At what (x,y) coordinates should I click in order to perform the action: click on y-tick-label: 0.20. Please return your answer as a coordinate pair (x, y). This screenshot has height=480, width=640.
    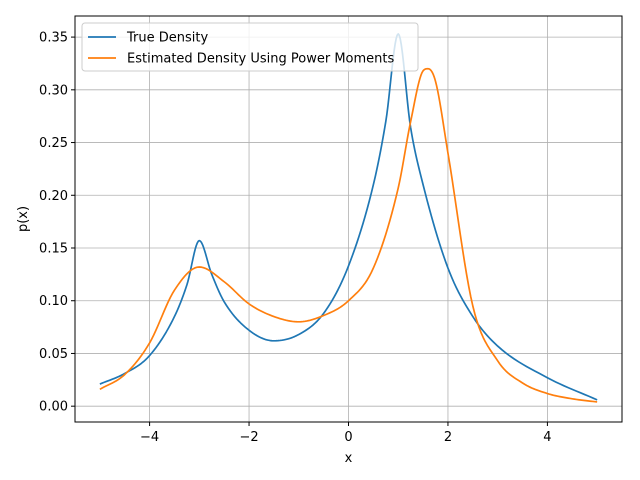
    Looking at the image, I should click on (53, 196).